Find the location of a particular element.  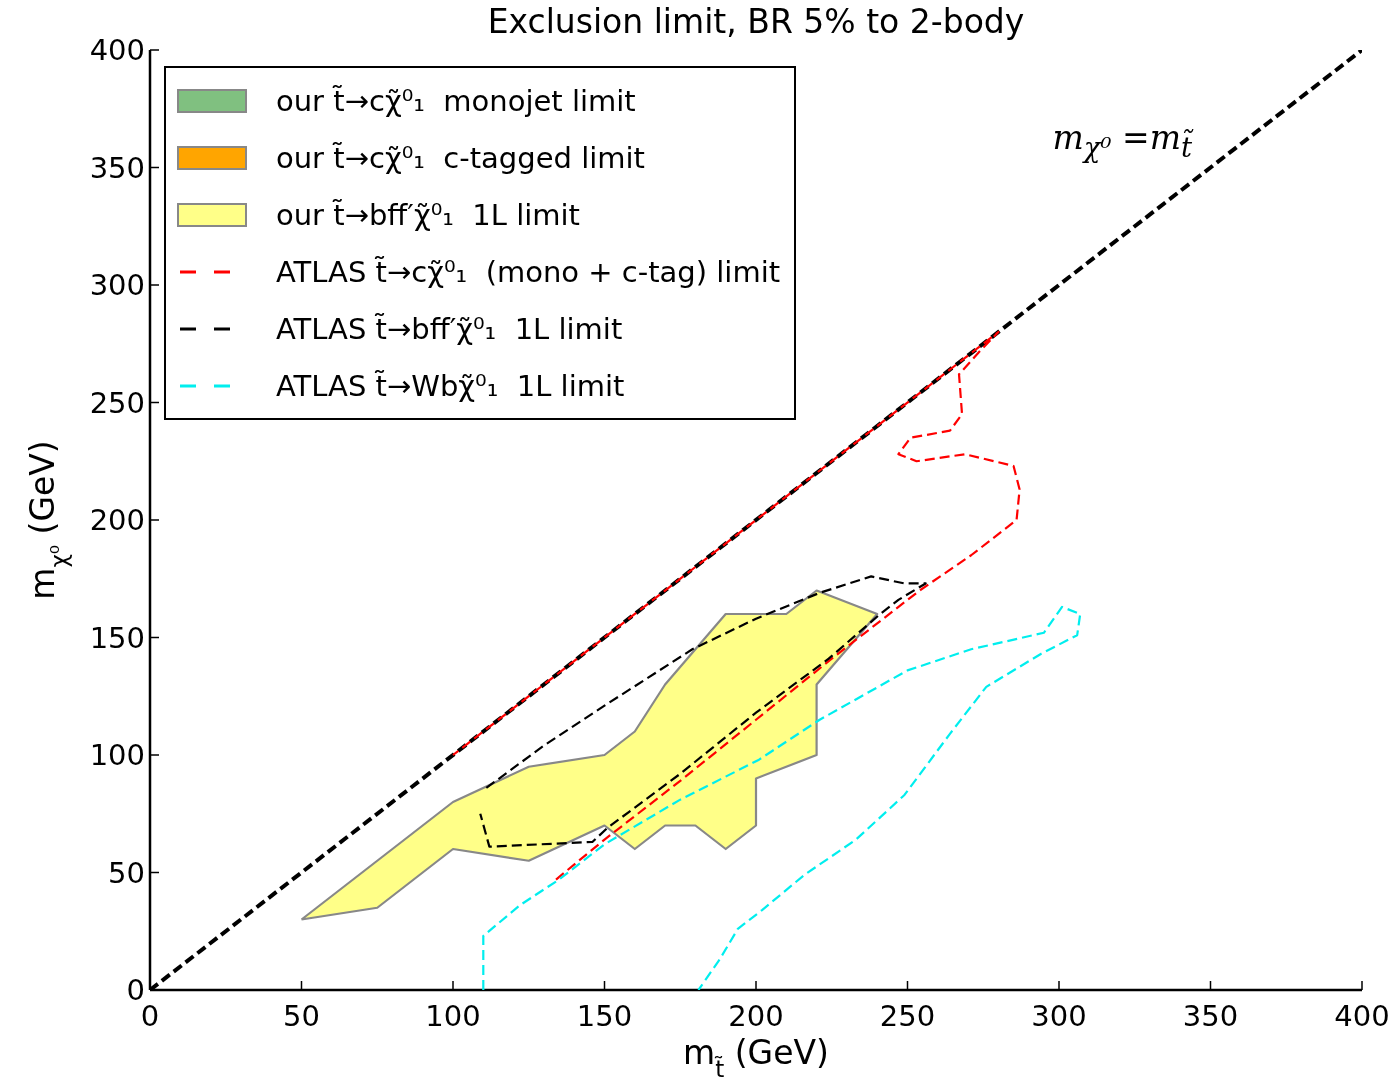

annotation: m$_{χ⁰}$ =m$_{t̃}$ is located at coordinates (1122, 140).